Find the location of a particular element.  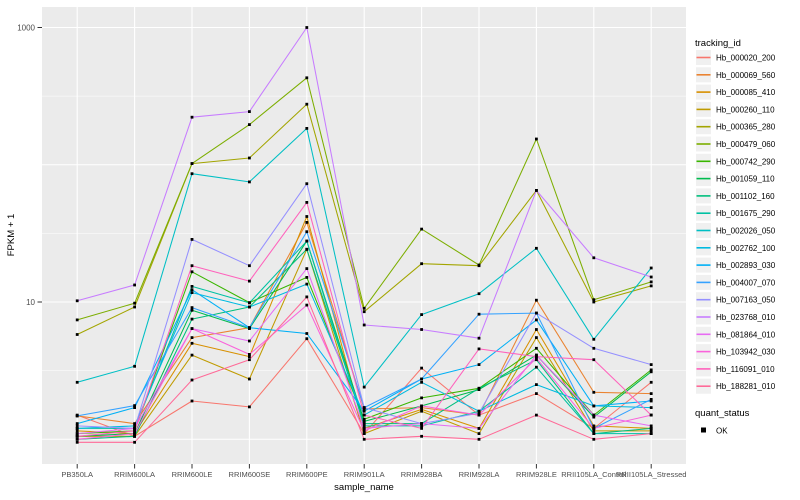

legend-entry-label: OK is located at coordinates (722, 431).